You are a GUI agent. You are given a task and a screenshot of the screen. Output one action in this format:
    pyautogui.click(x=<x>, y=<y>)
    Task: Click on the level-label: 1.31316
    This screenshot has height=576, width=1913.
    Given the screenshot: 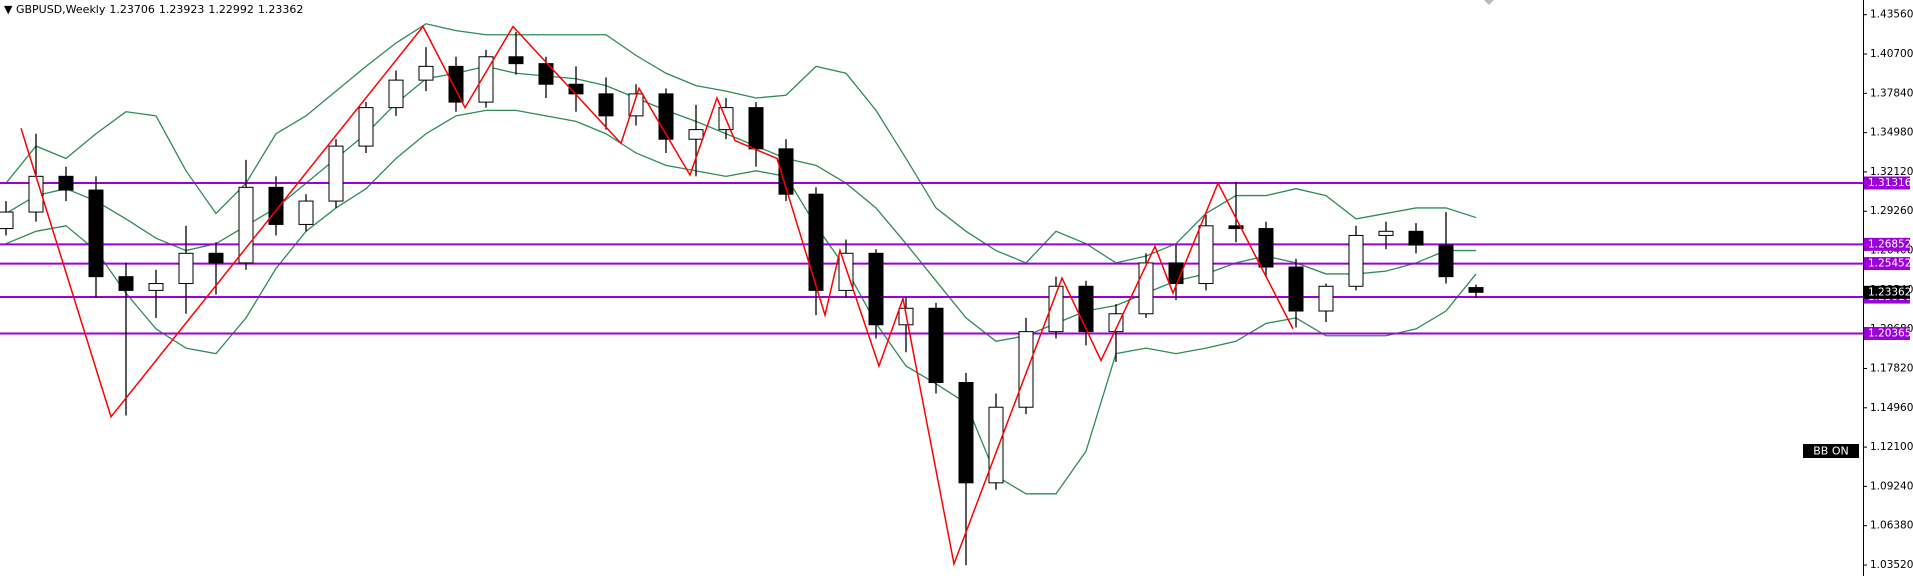 What is the action you would take?
    pyautogui.click(x=1890, y=183)
    